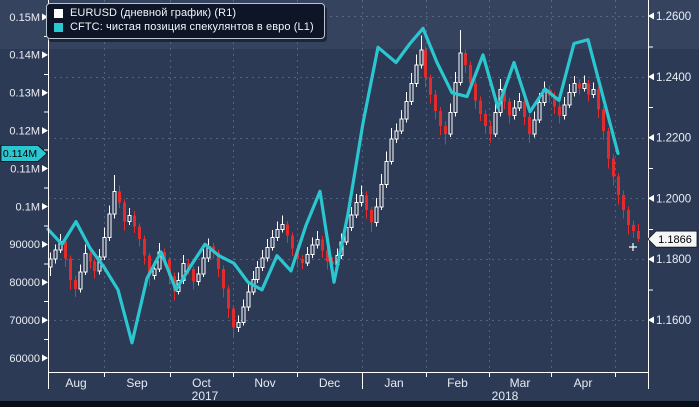  Describe the element at coordinates (58, 13) in the screenshot. I see `eurusd-series-swatch` at that location.